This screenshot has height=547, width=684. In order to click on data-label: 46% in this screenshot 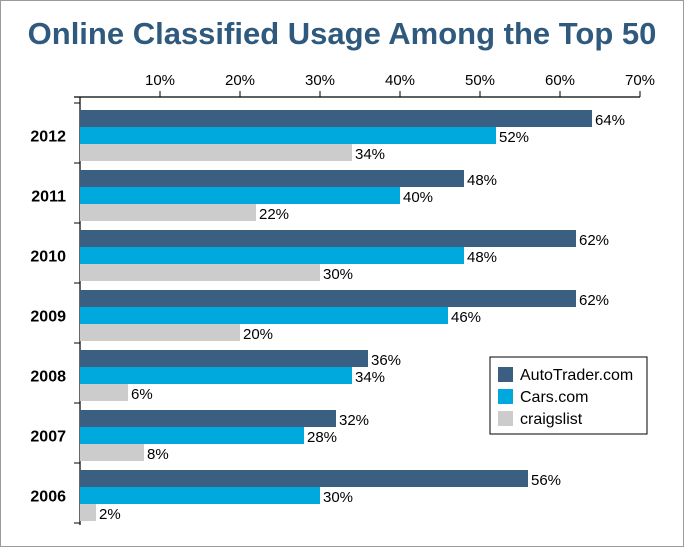, I will do `click(466, 317)`.